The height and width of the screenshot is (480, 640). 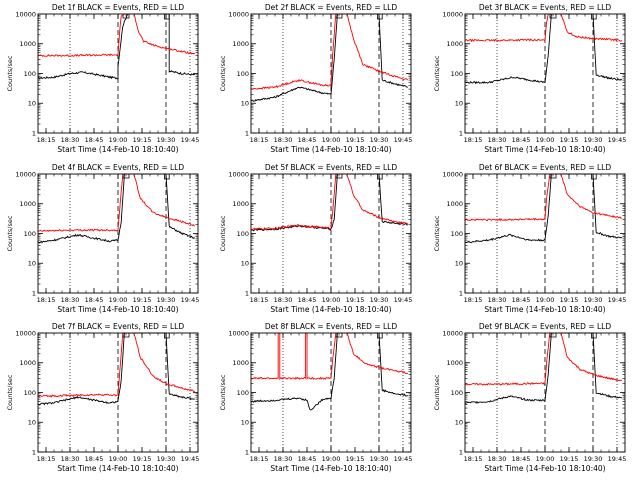 I want to click on chart-title: Det 1f BLACK = Events, RED = LLD, so click(x=118, y=7).